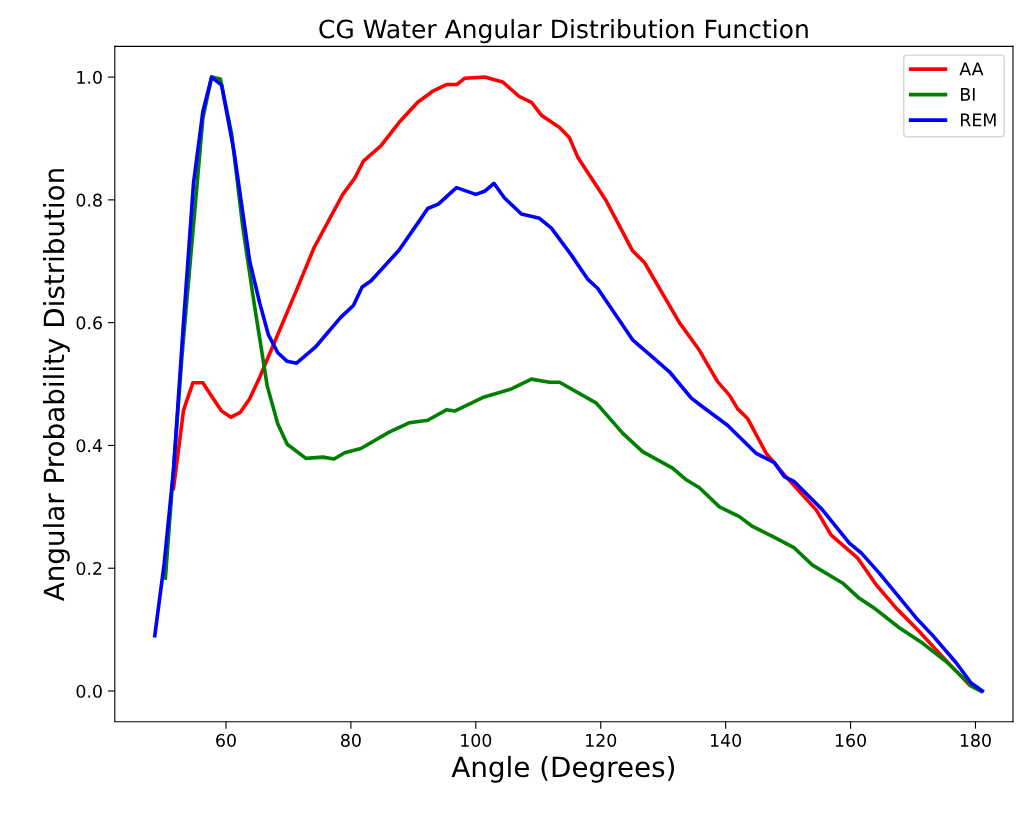  Describe the element at coordinates (89, 691) in the screenshot. I see `y-tick-label: 0.0` at that location.